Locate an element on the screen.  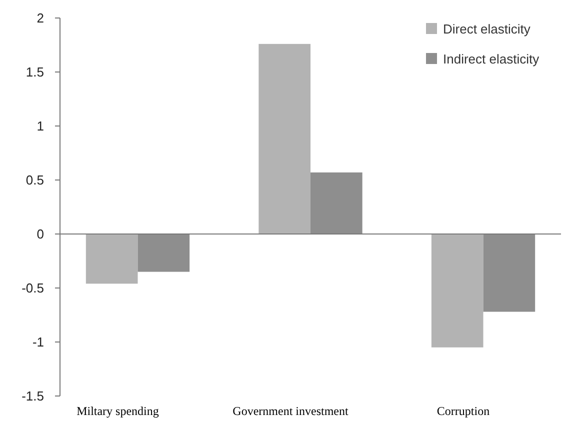
y-tick-label: 1.5 is located at coordinates (35, 72).